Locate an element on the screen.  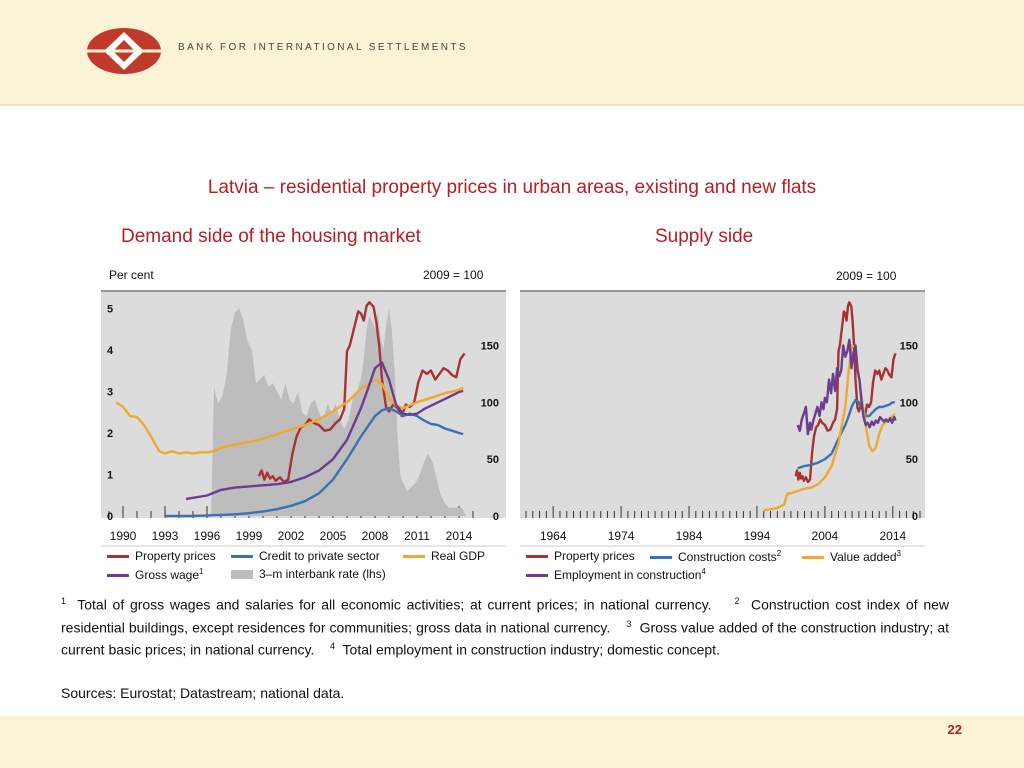
x-tick-label: 2004 is located at coordinates (825, 536).